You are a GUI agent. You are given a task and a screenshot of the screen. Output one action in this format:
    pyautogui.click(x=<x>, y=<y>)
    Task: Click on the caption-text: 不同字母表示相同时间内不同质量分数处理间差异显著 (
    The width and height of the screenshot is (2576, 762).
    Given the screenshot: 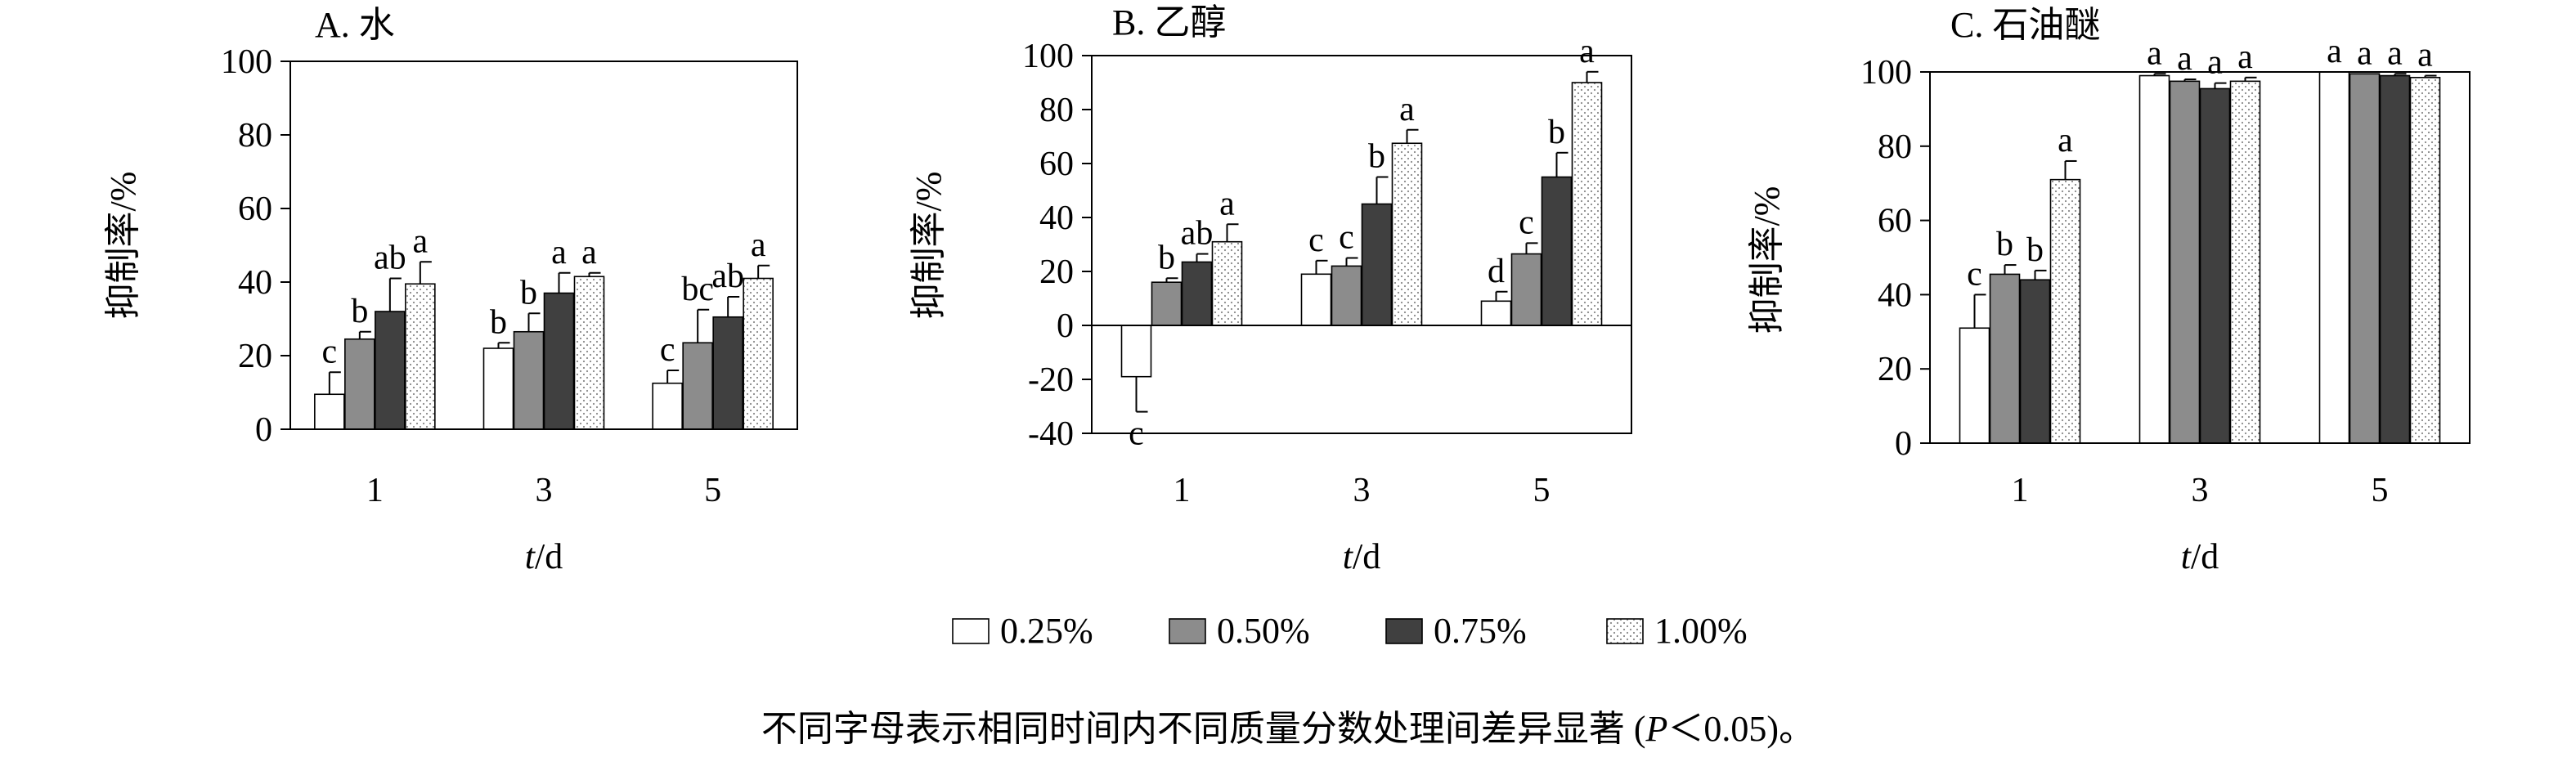 What is the action you would take?
    pyautogui.click(x=1204, y=729)
    